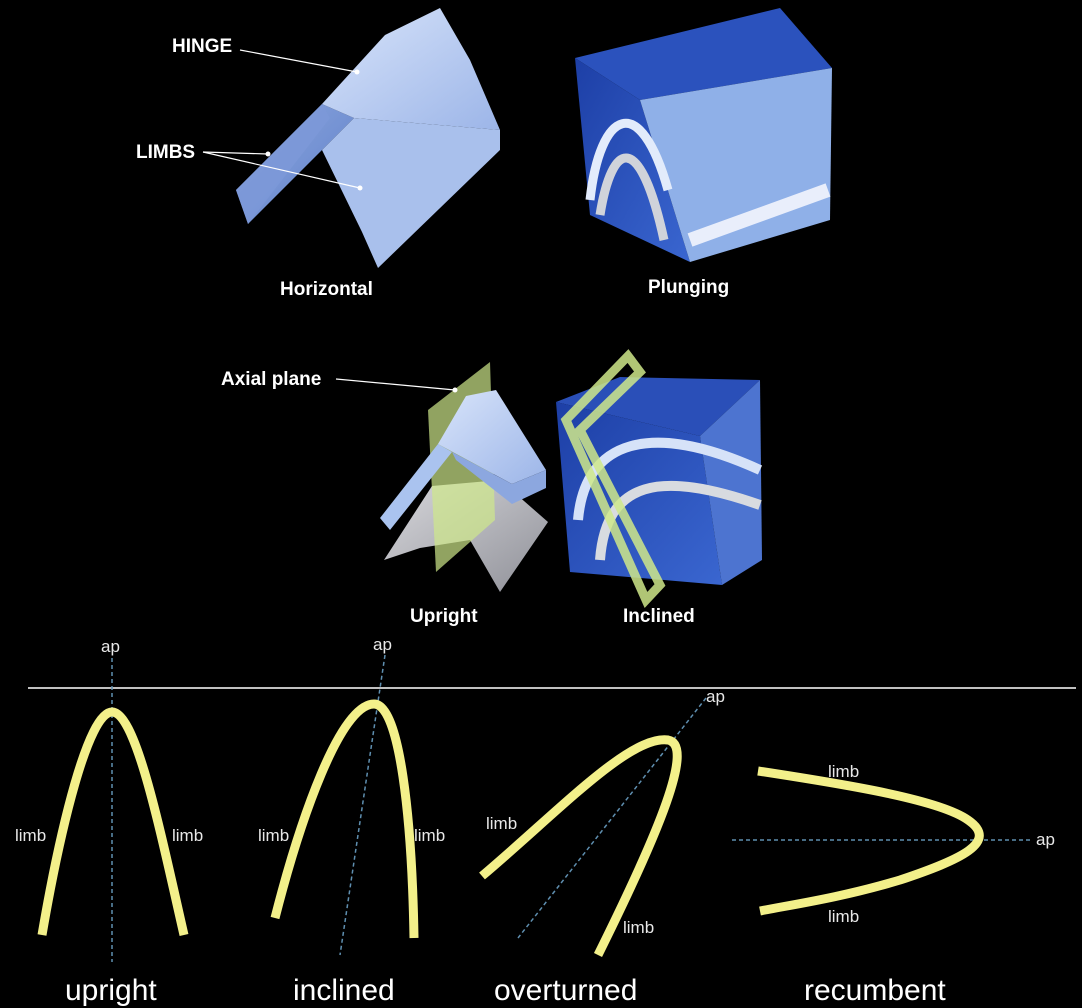 The width and height of the screenshot is (1082, 1008). I want to click on upright-ap-label: ap, so click(110, 646).